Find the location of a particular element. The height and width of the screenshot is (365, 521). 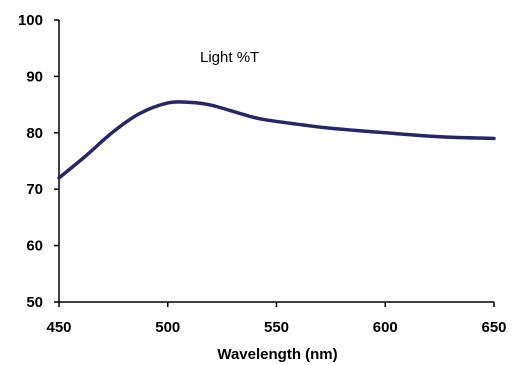

x-ticks: 450 500 550 600 650 is located at coordinates (276, 319).